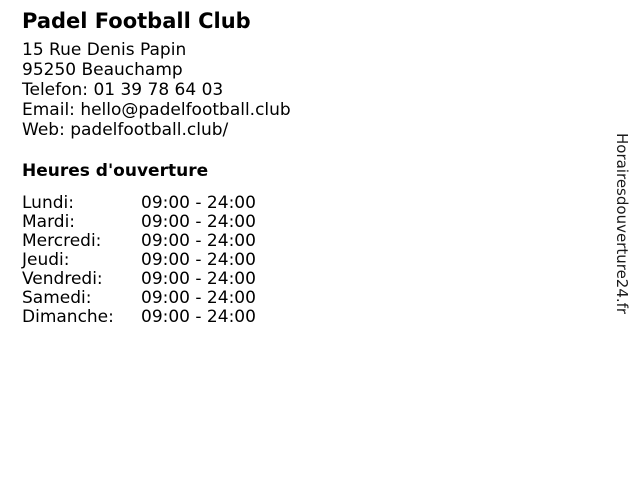 Image resolution: width=640 pixels, height=480 pixels. I want to click on address-line-street: 15 Rue Denis Papin, so click(104, 50).